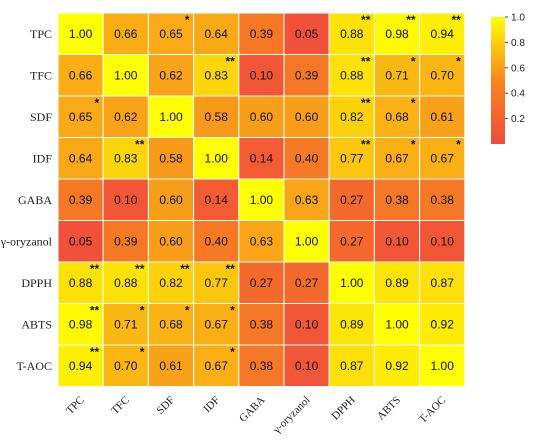 The width and height of the screenshot is (550, 443). I want to click on legend-tick-label: 0.8, so click(518, 43).